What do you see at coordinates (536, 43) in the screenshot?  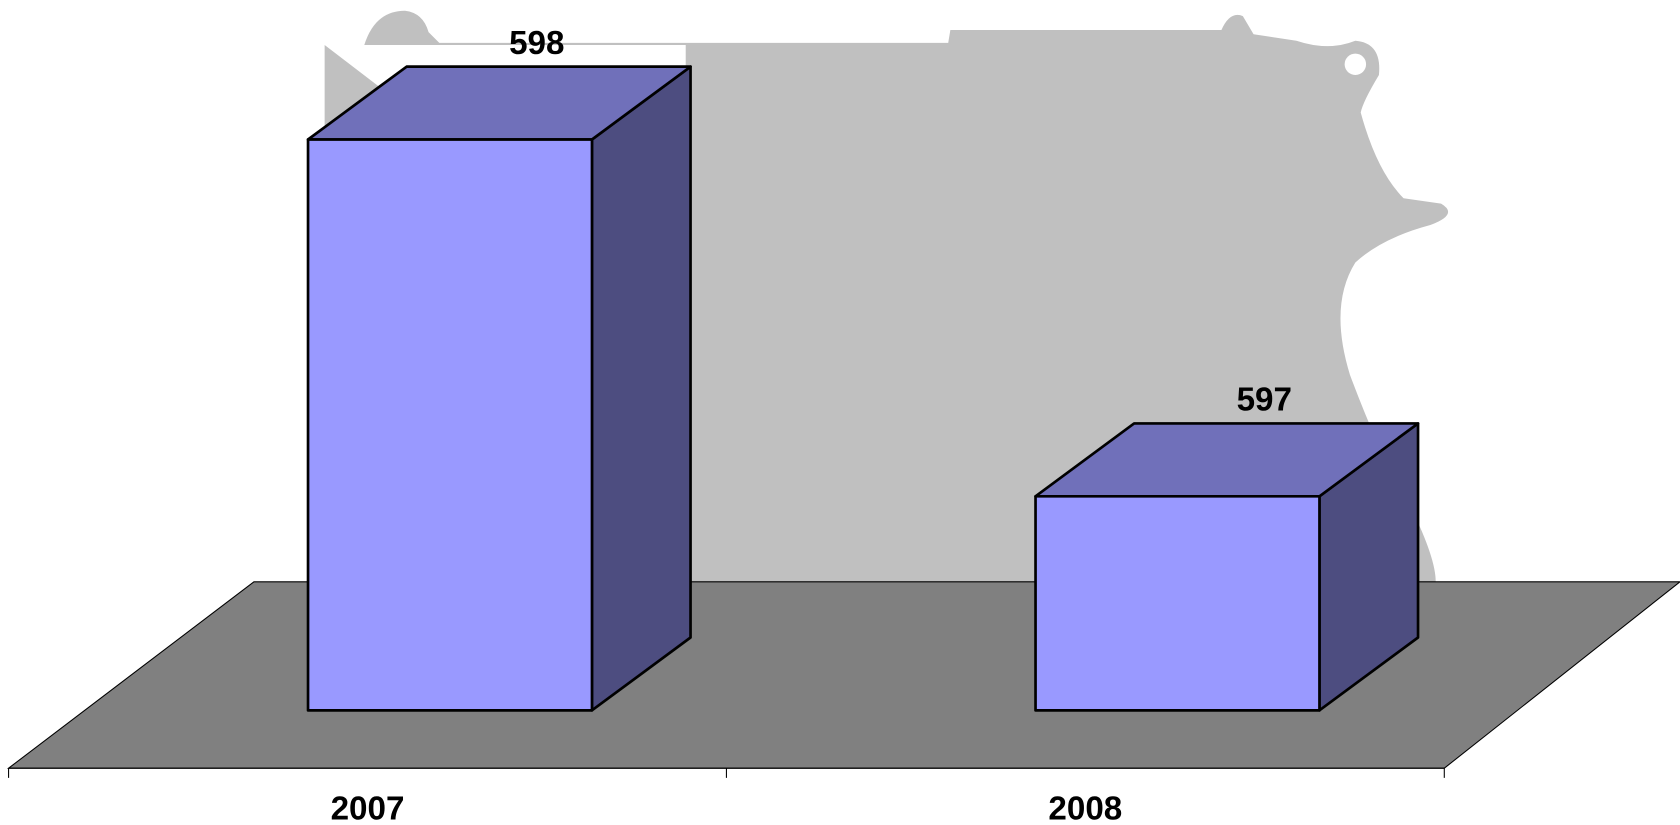 I see `value-label: 598` at bounding box center [536, 43].